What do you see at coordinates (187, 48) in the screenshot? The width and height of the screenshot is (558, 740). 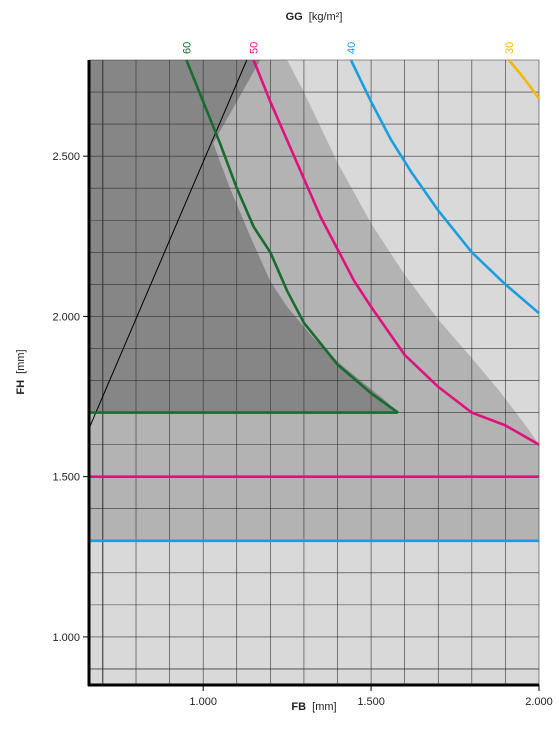 I see `series-label-60: 60` at bounding box center [187, 48].